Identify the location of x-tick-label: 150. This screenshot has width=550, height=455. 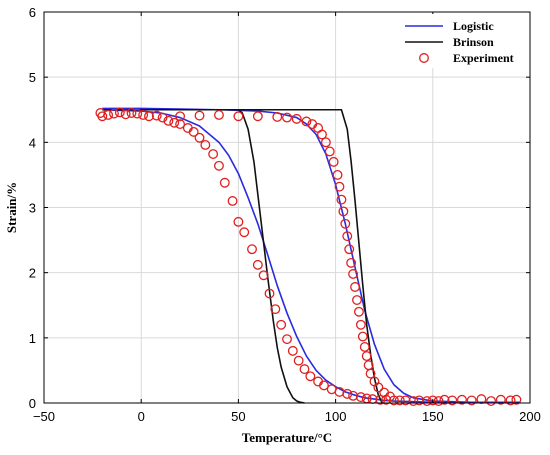
(433, 416).